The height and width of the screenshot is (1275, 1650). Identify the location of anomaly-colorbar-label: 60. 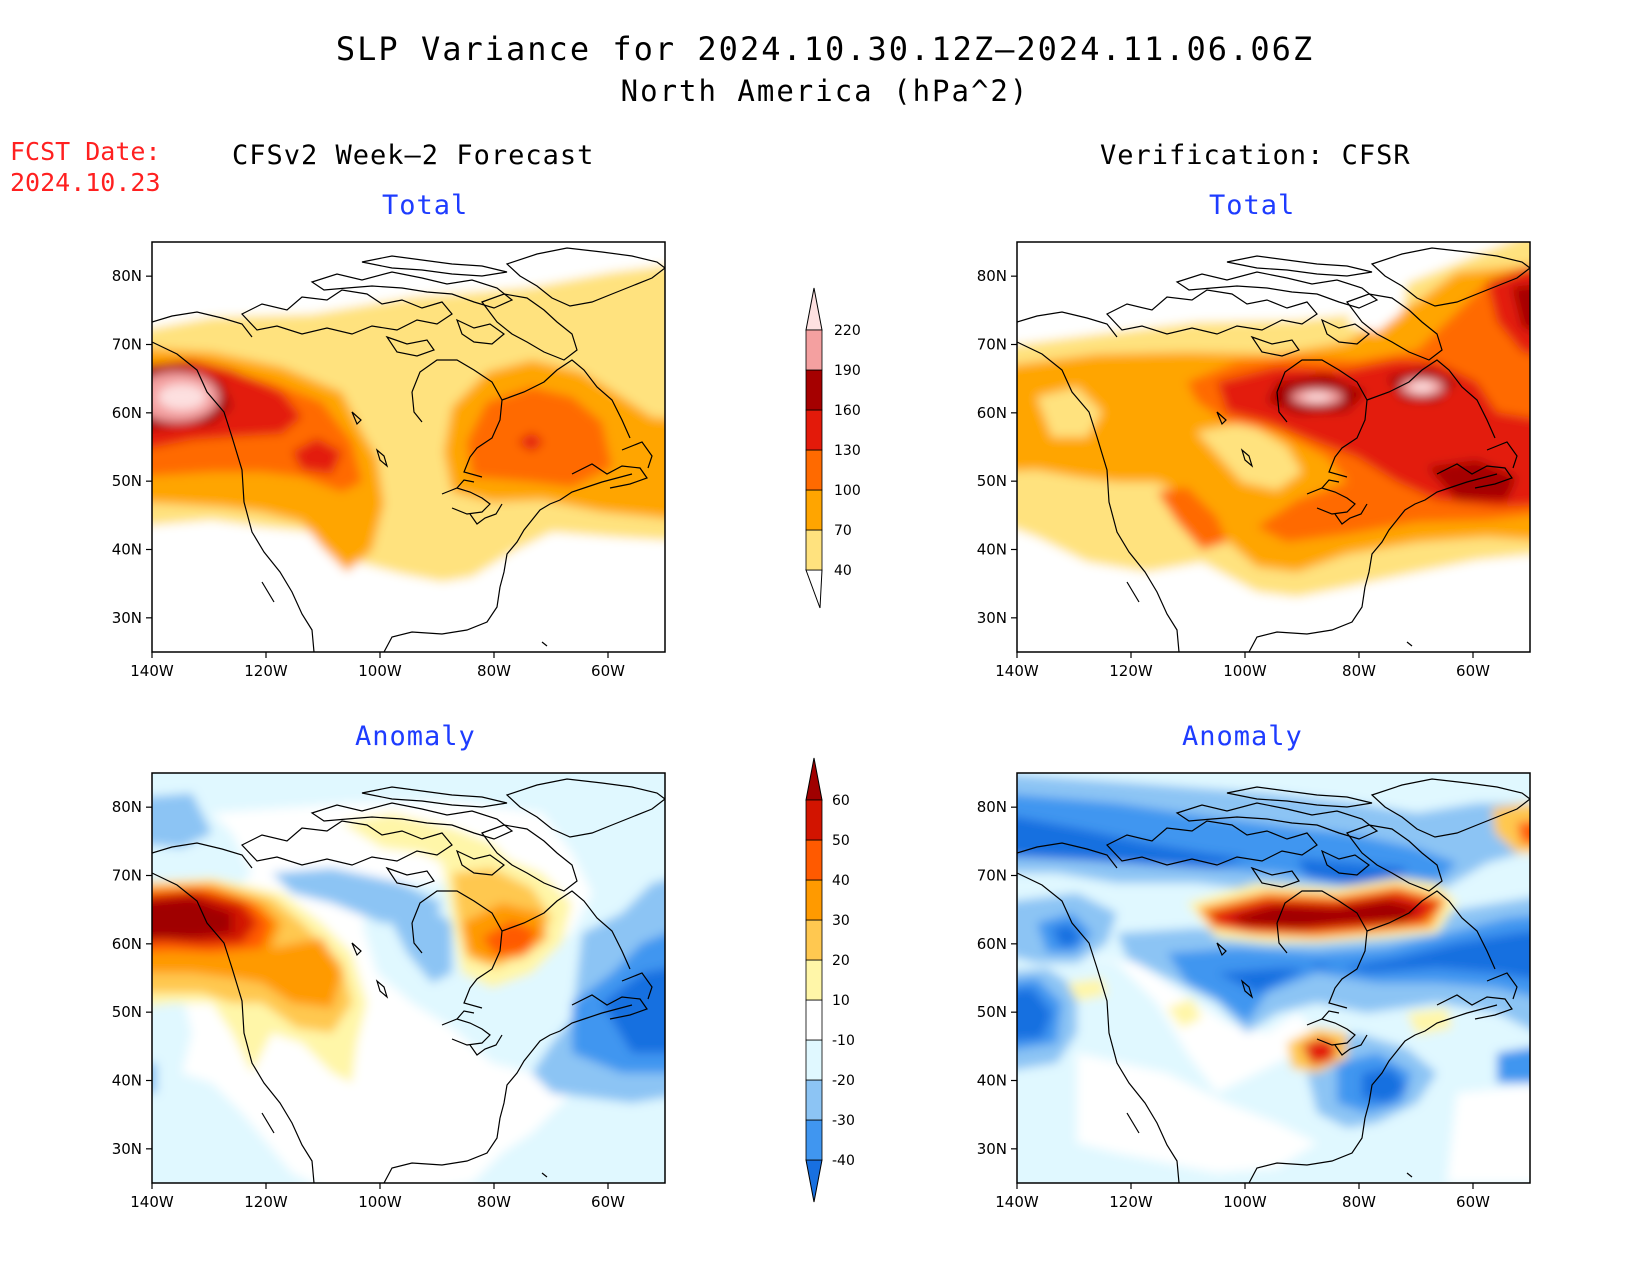
(841, 801).